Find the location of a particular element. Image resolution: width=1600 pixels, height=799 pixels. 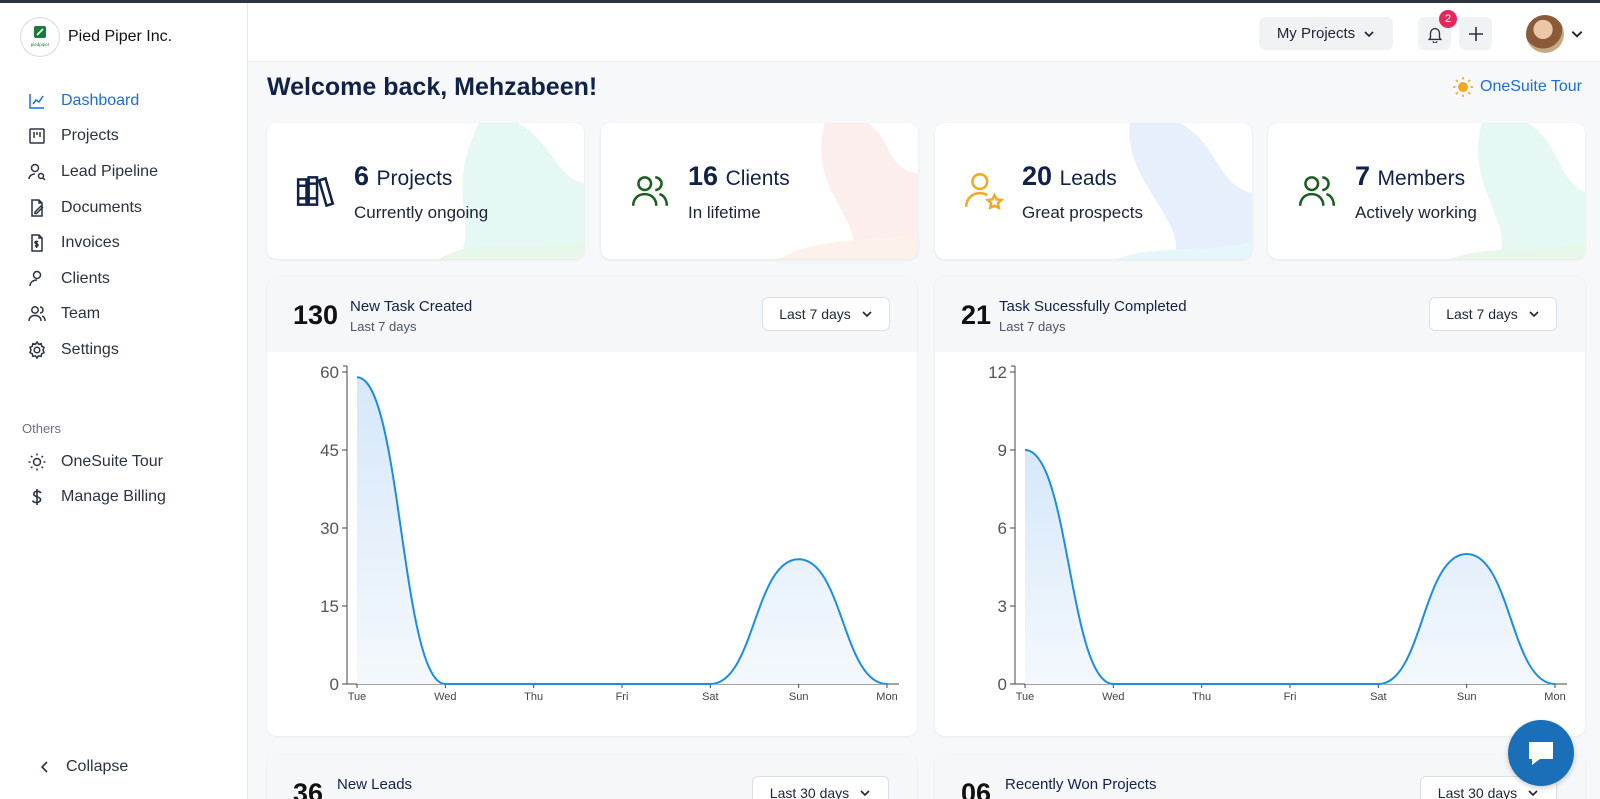

stat-value: 20 Leads is located at coordinates (1069, 176).